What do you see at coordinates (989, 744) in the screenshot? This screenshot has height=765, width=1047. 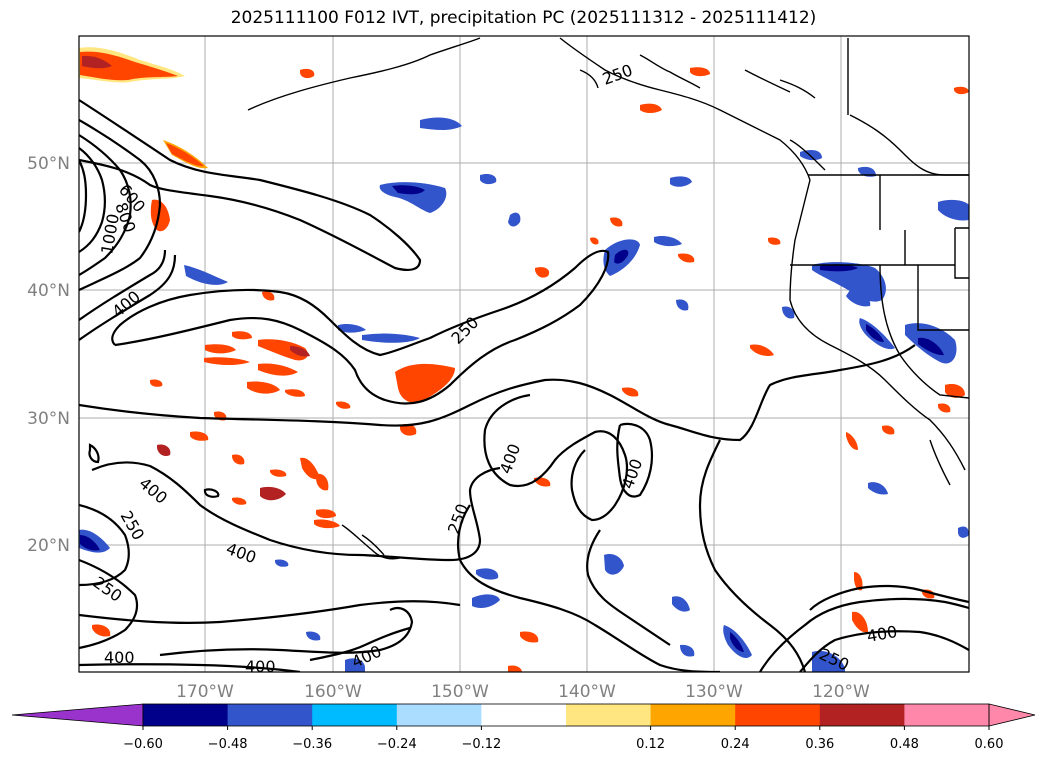 I see `colorbar-tick-label: 0.60` at bounding box center [989, 744].